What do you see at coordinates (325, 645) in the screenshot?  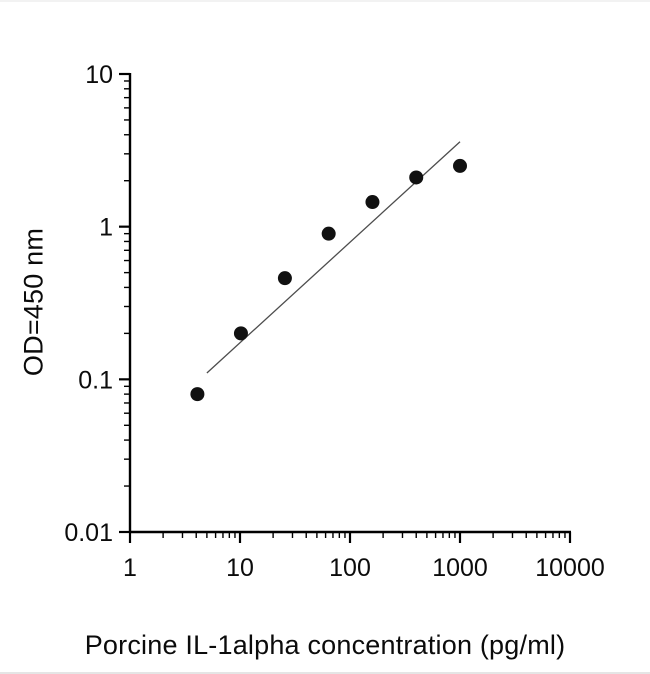 I see `x-axis-title: Porcine IL-1alpha concentration (pg/ml)` at bounding box center [325, 645].